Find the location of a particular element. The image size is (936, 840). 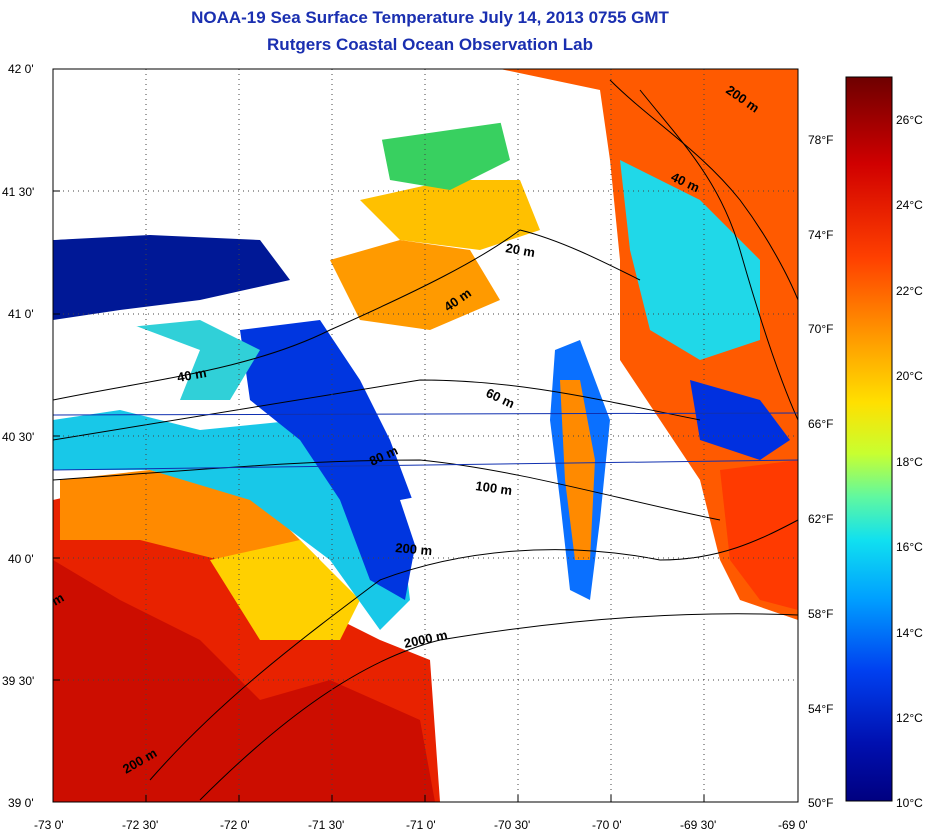

sst-red-east is located at coordinates (759, 535).